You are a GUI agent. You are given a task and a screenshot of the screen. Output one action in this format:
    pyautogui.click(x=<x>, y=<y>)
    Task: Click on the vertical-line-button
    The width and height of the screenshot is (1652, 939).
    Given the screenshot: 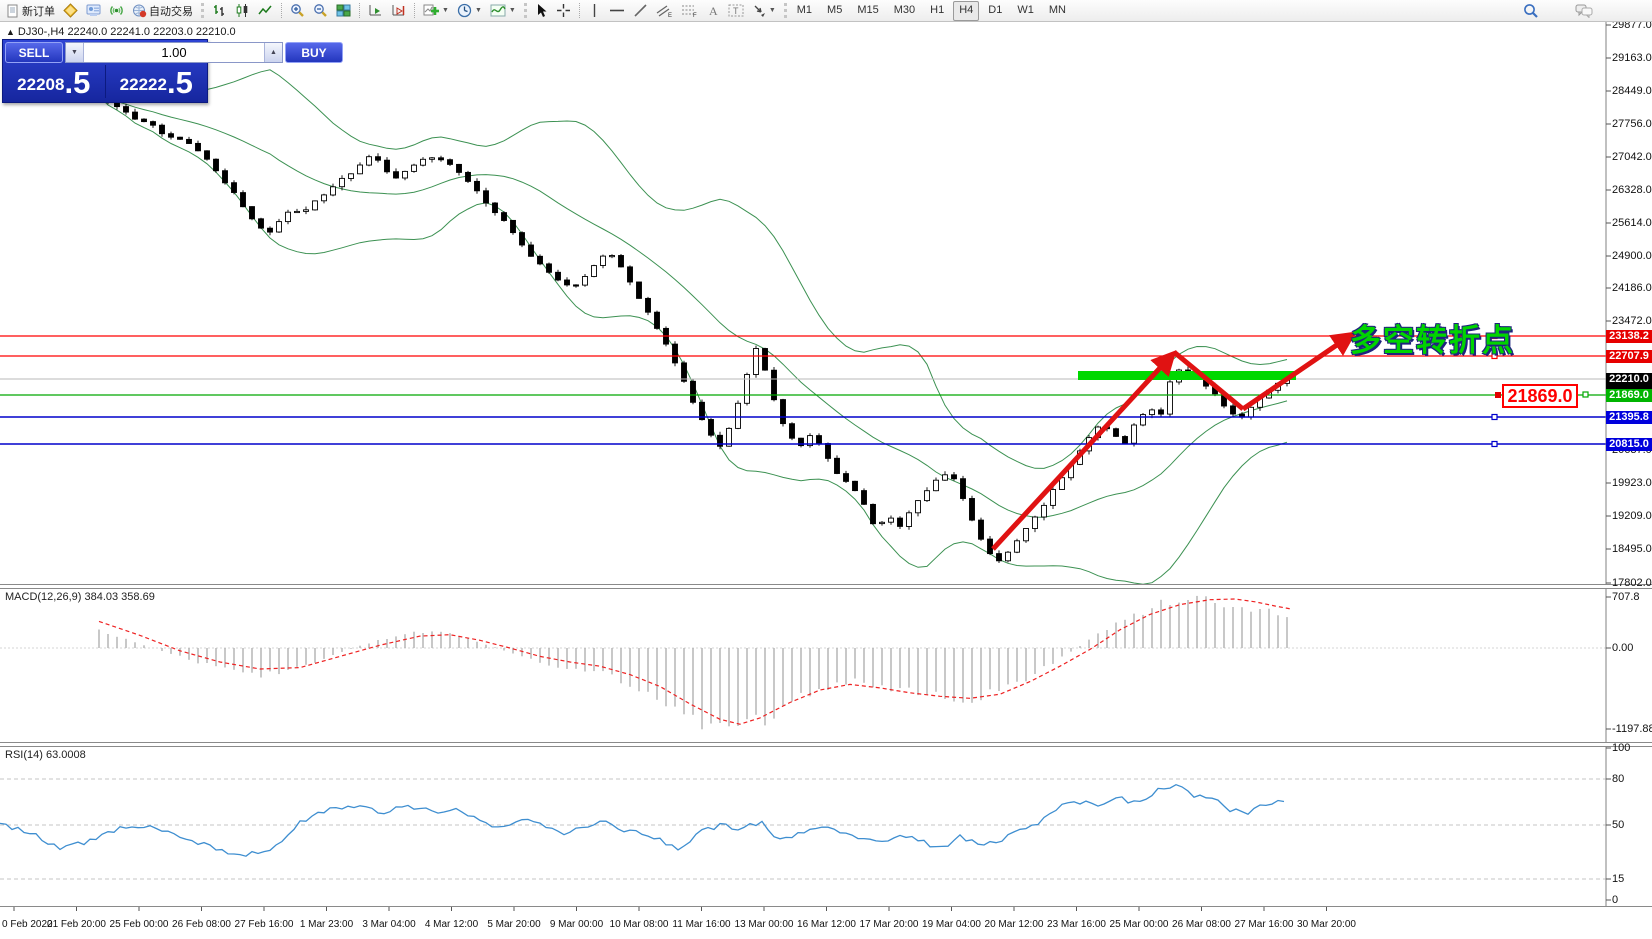 What is the action you would take?
    pyautogui.click(x=594, y=11)
    